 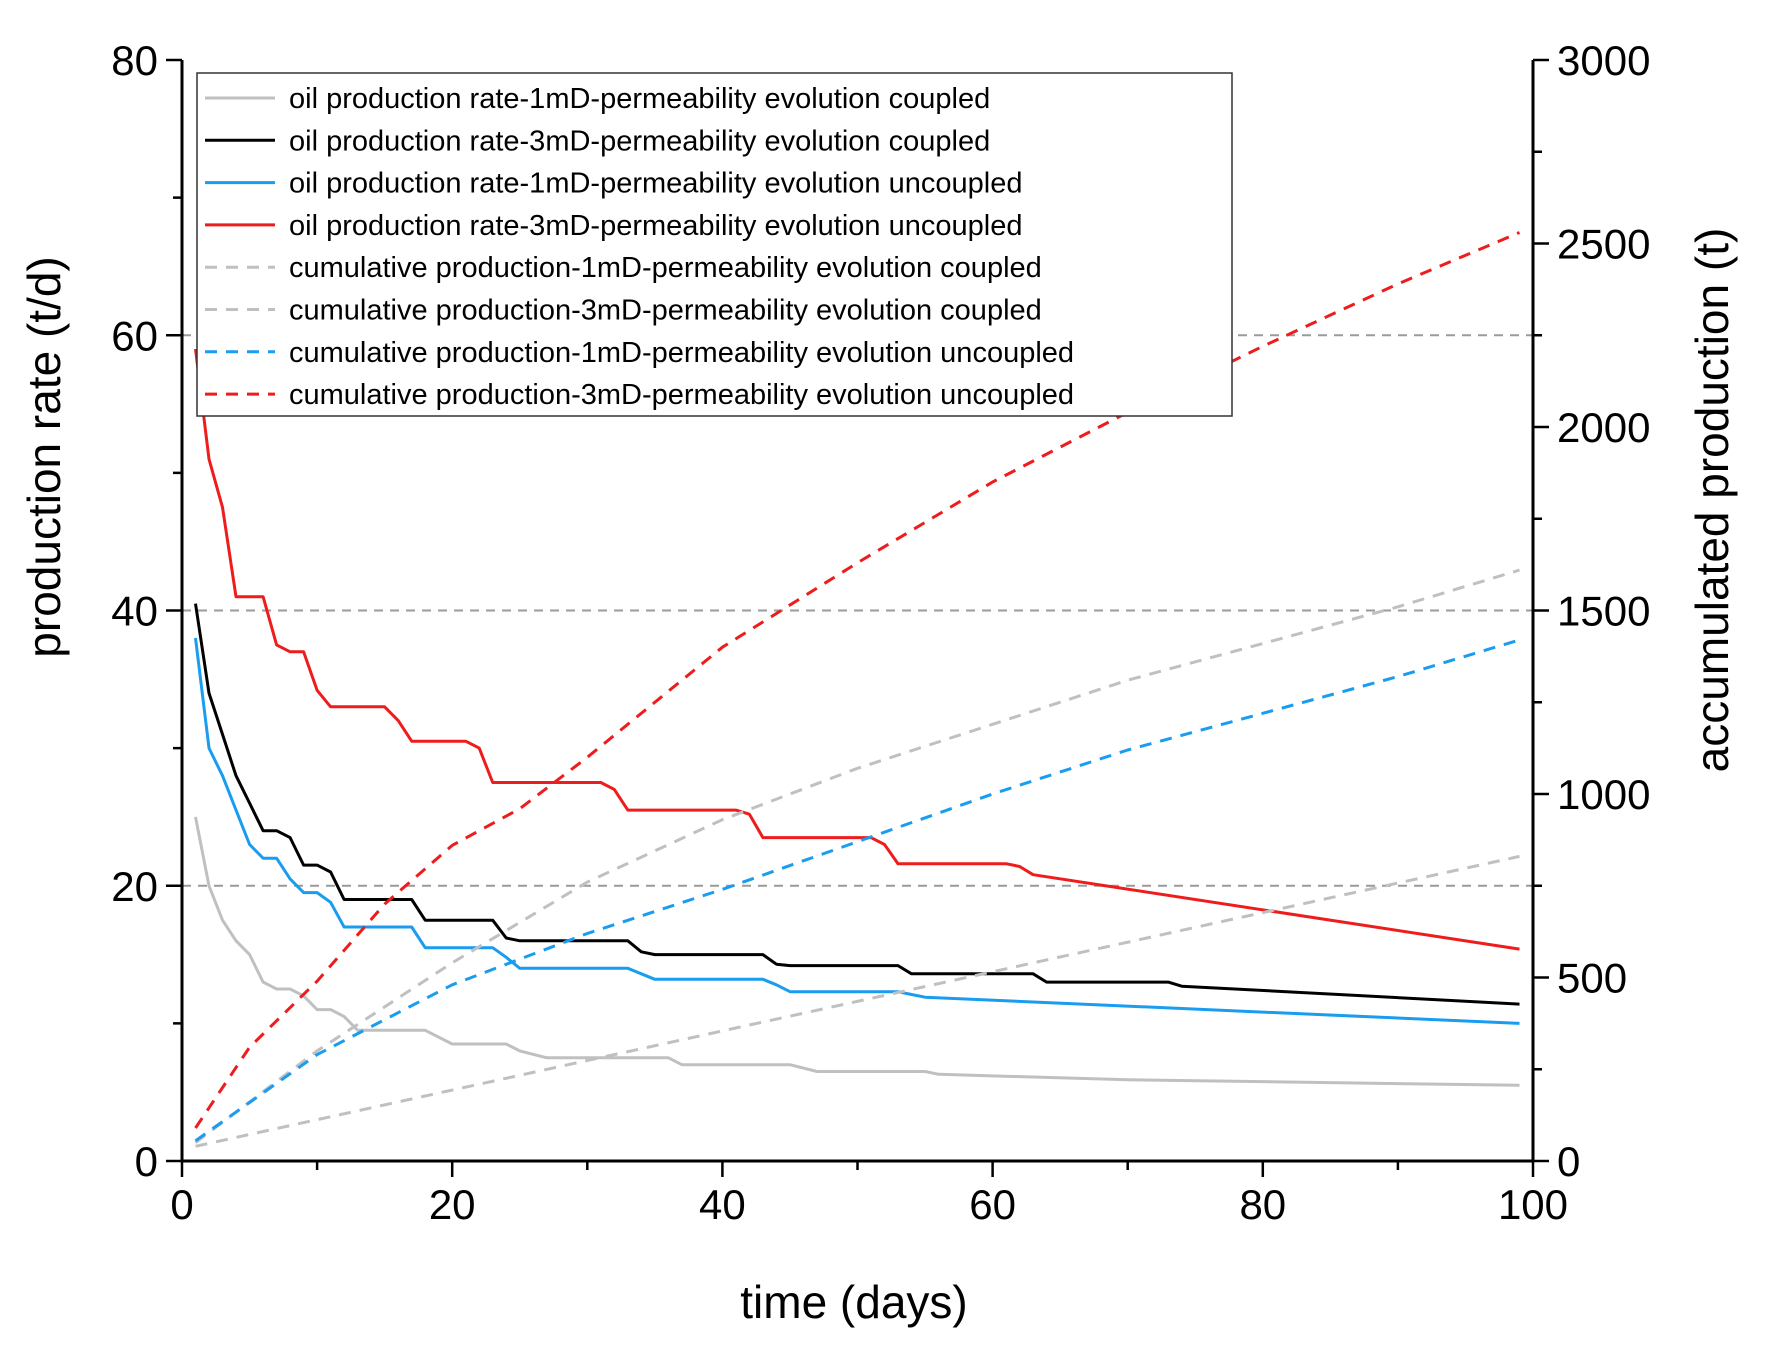 What do you see at coordinates (134, 335) in the screenshot?
I see `y-tick-label: 60` at bounding box center [134, 335].